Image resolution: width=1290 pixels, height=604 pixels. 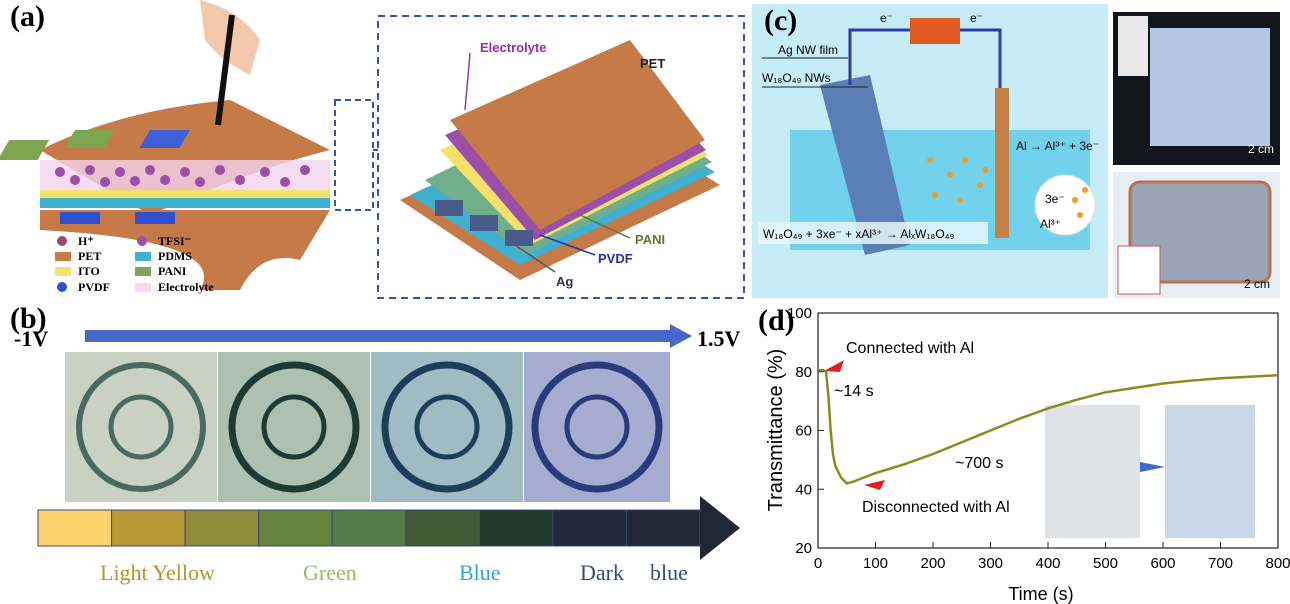 I want to click on flexible-device, so click(x=1200, y=232).